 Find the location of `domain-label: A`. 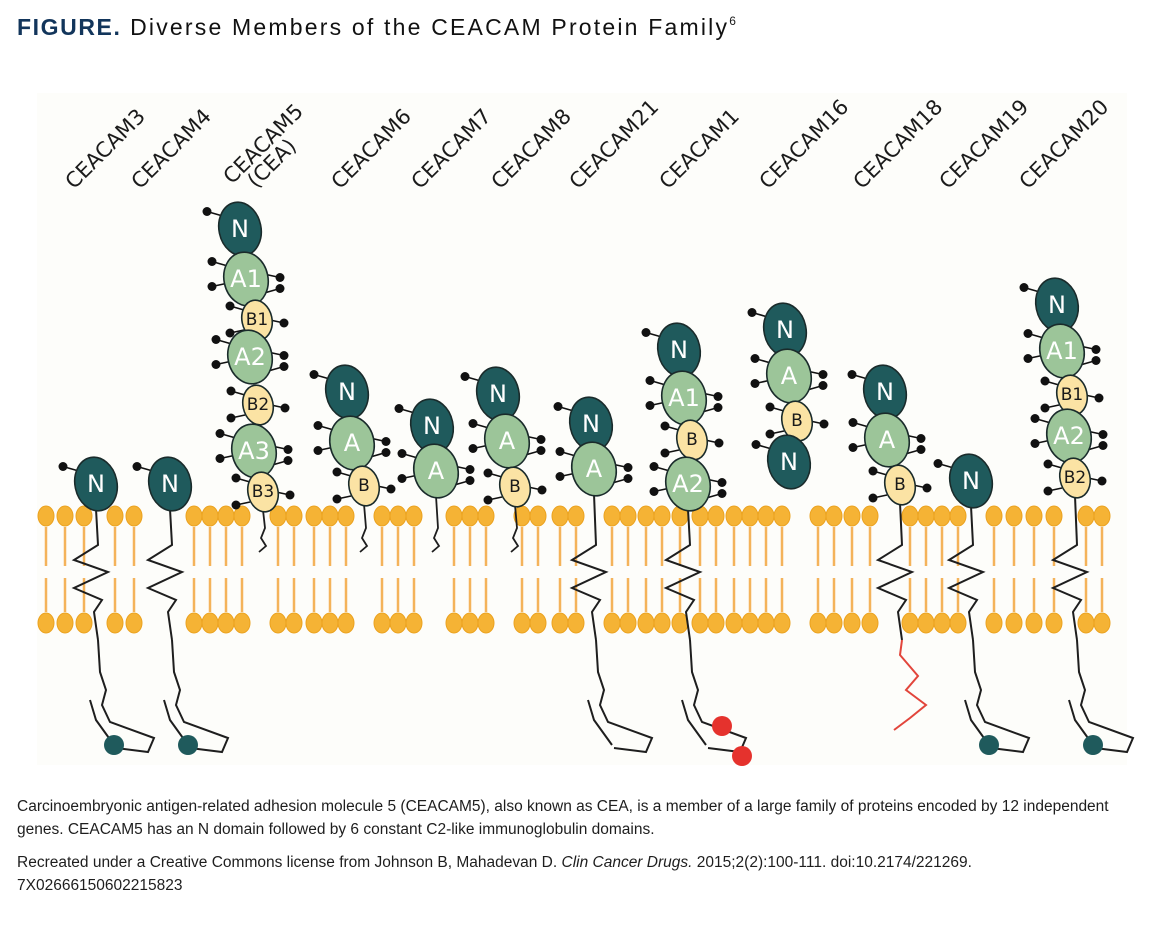

domain-label: A is located at coordinates (352, 443).